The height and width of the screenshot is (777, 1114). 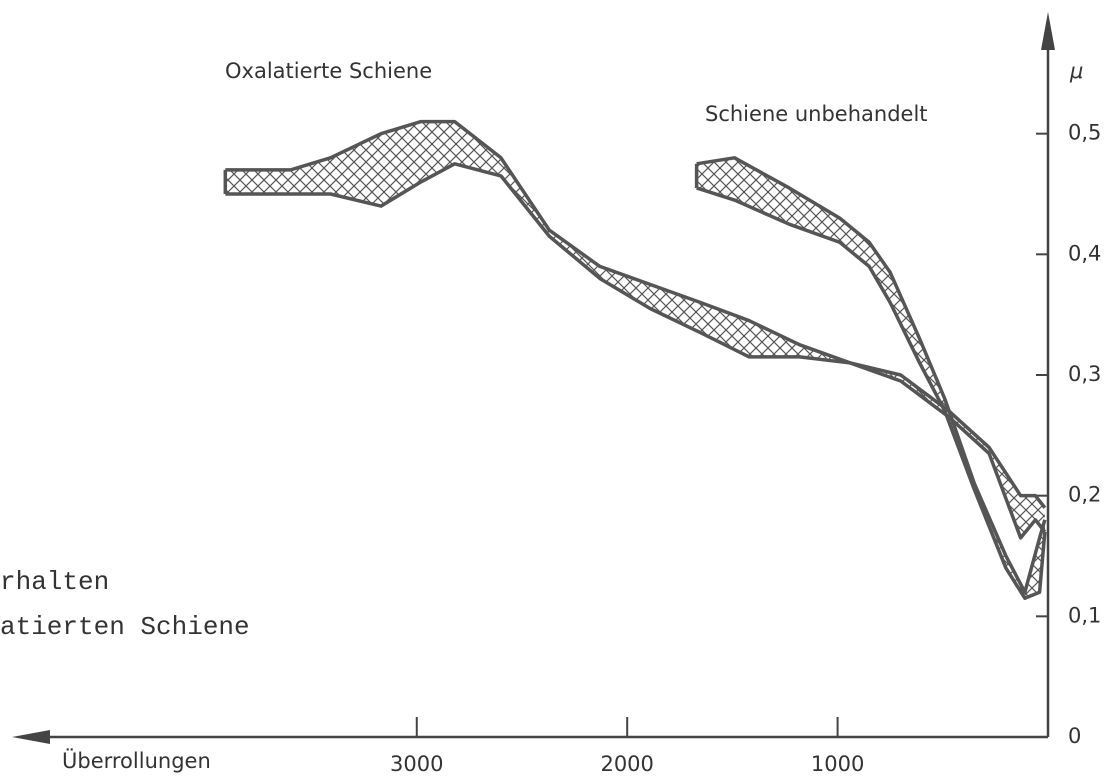 I want to click on y-arrow, so click(x=1048, y=31).